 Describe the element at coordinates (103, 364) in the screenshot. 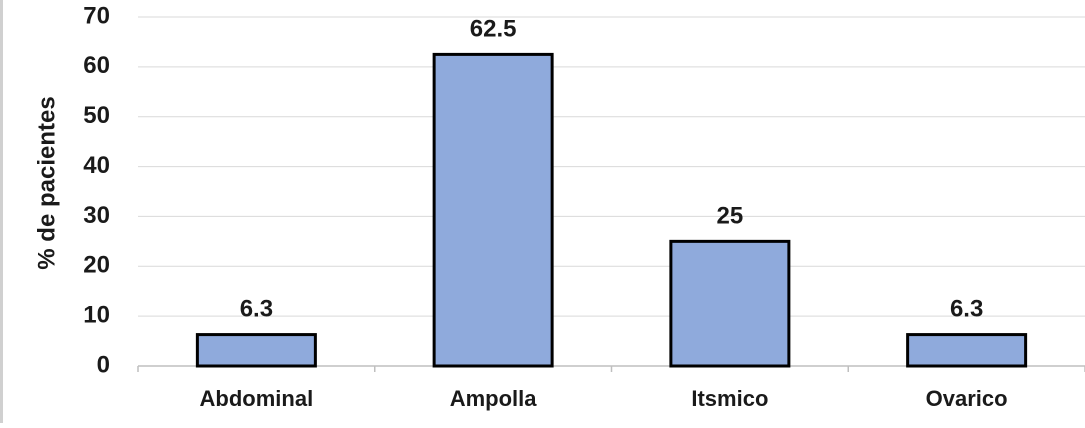

I see `y-tick-label: 0` at that location.